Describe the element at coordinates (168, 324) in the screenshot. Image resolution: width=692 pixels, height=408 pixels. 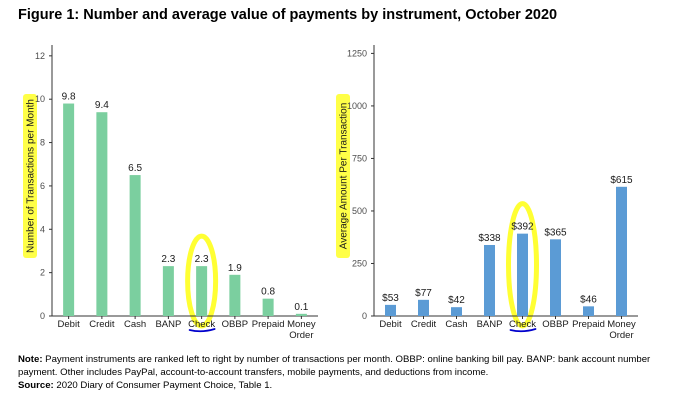
I see `left-category-label: BANP` at that location.